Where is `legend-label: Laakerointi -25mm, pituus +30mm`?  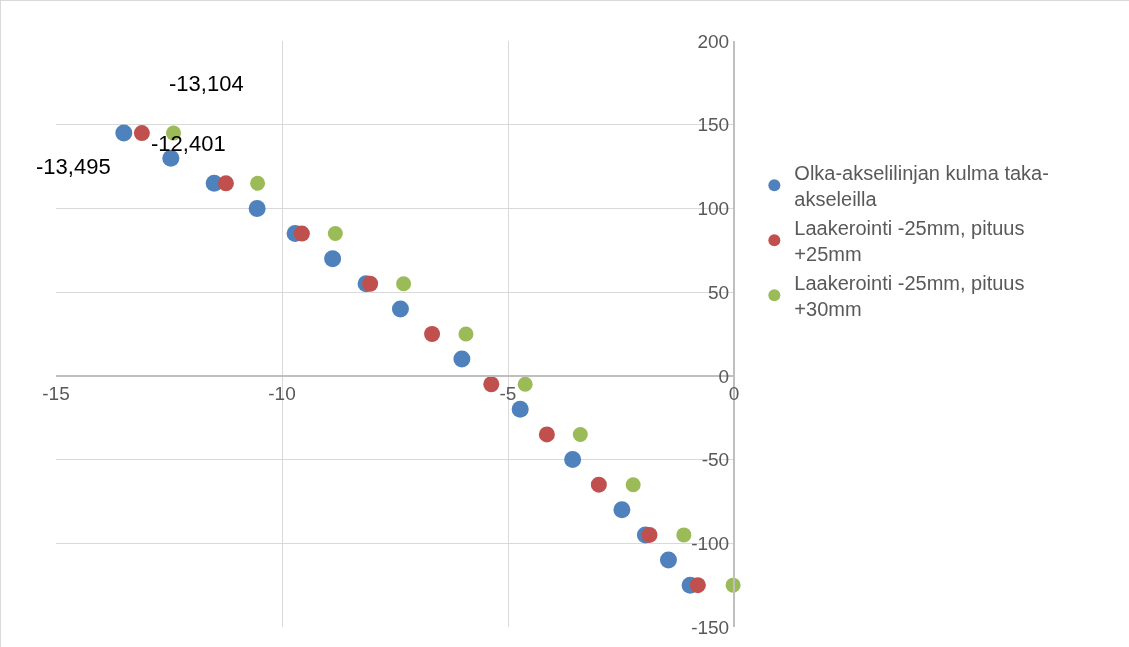 legend-label: Laakerointi -25mm, pituus +30mm is located at coordinates (909, 296).